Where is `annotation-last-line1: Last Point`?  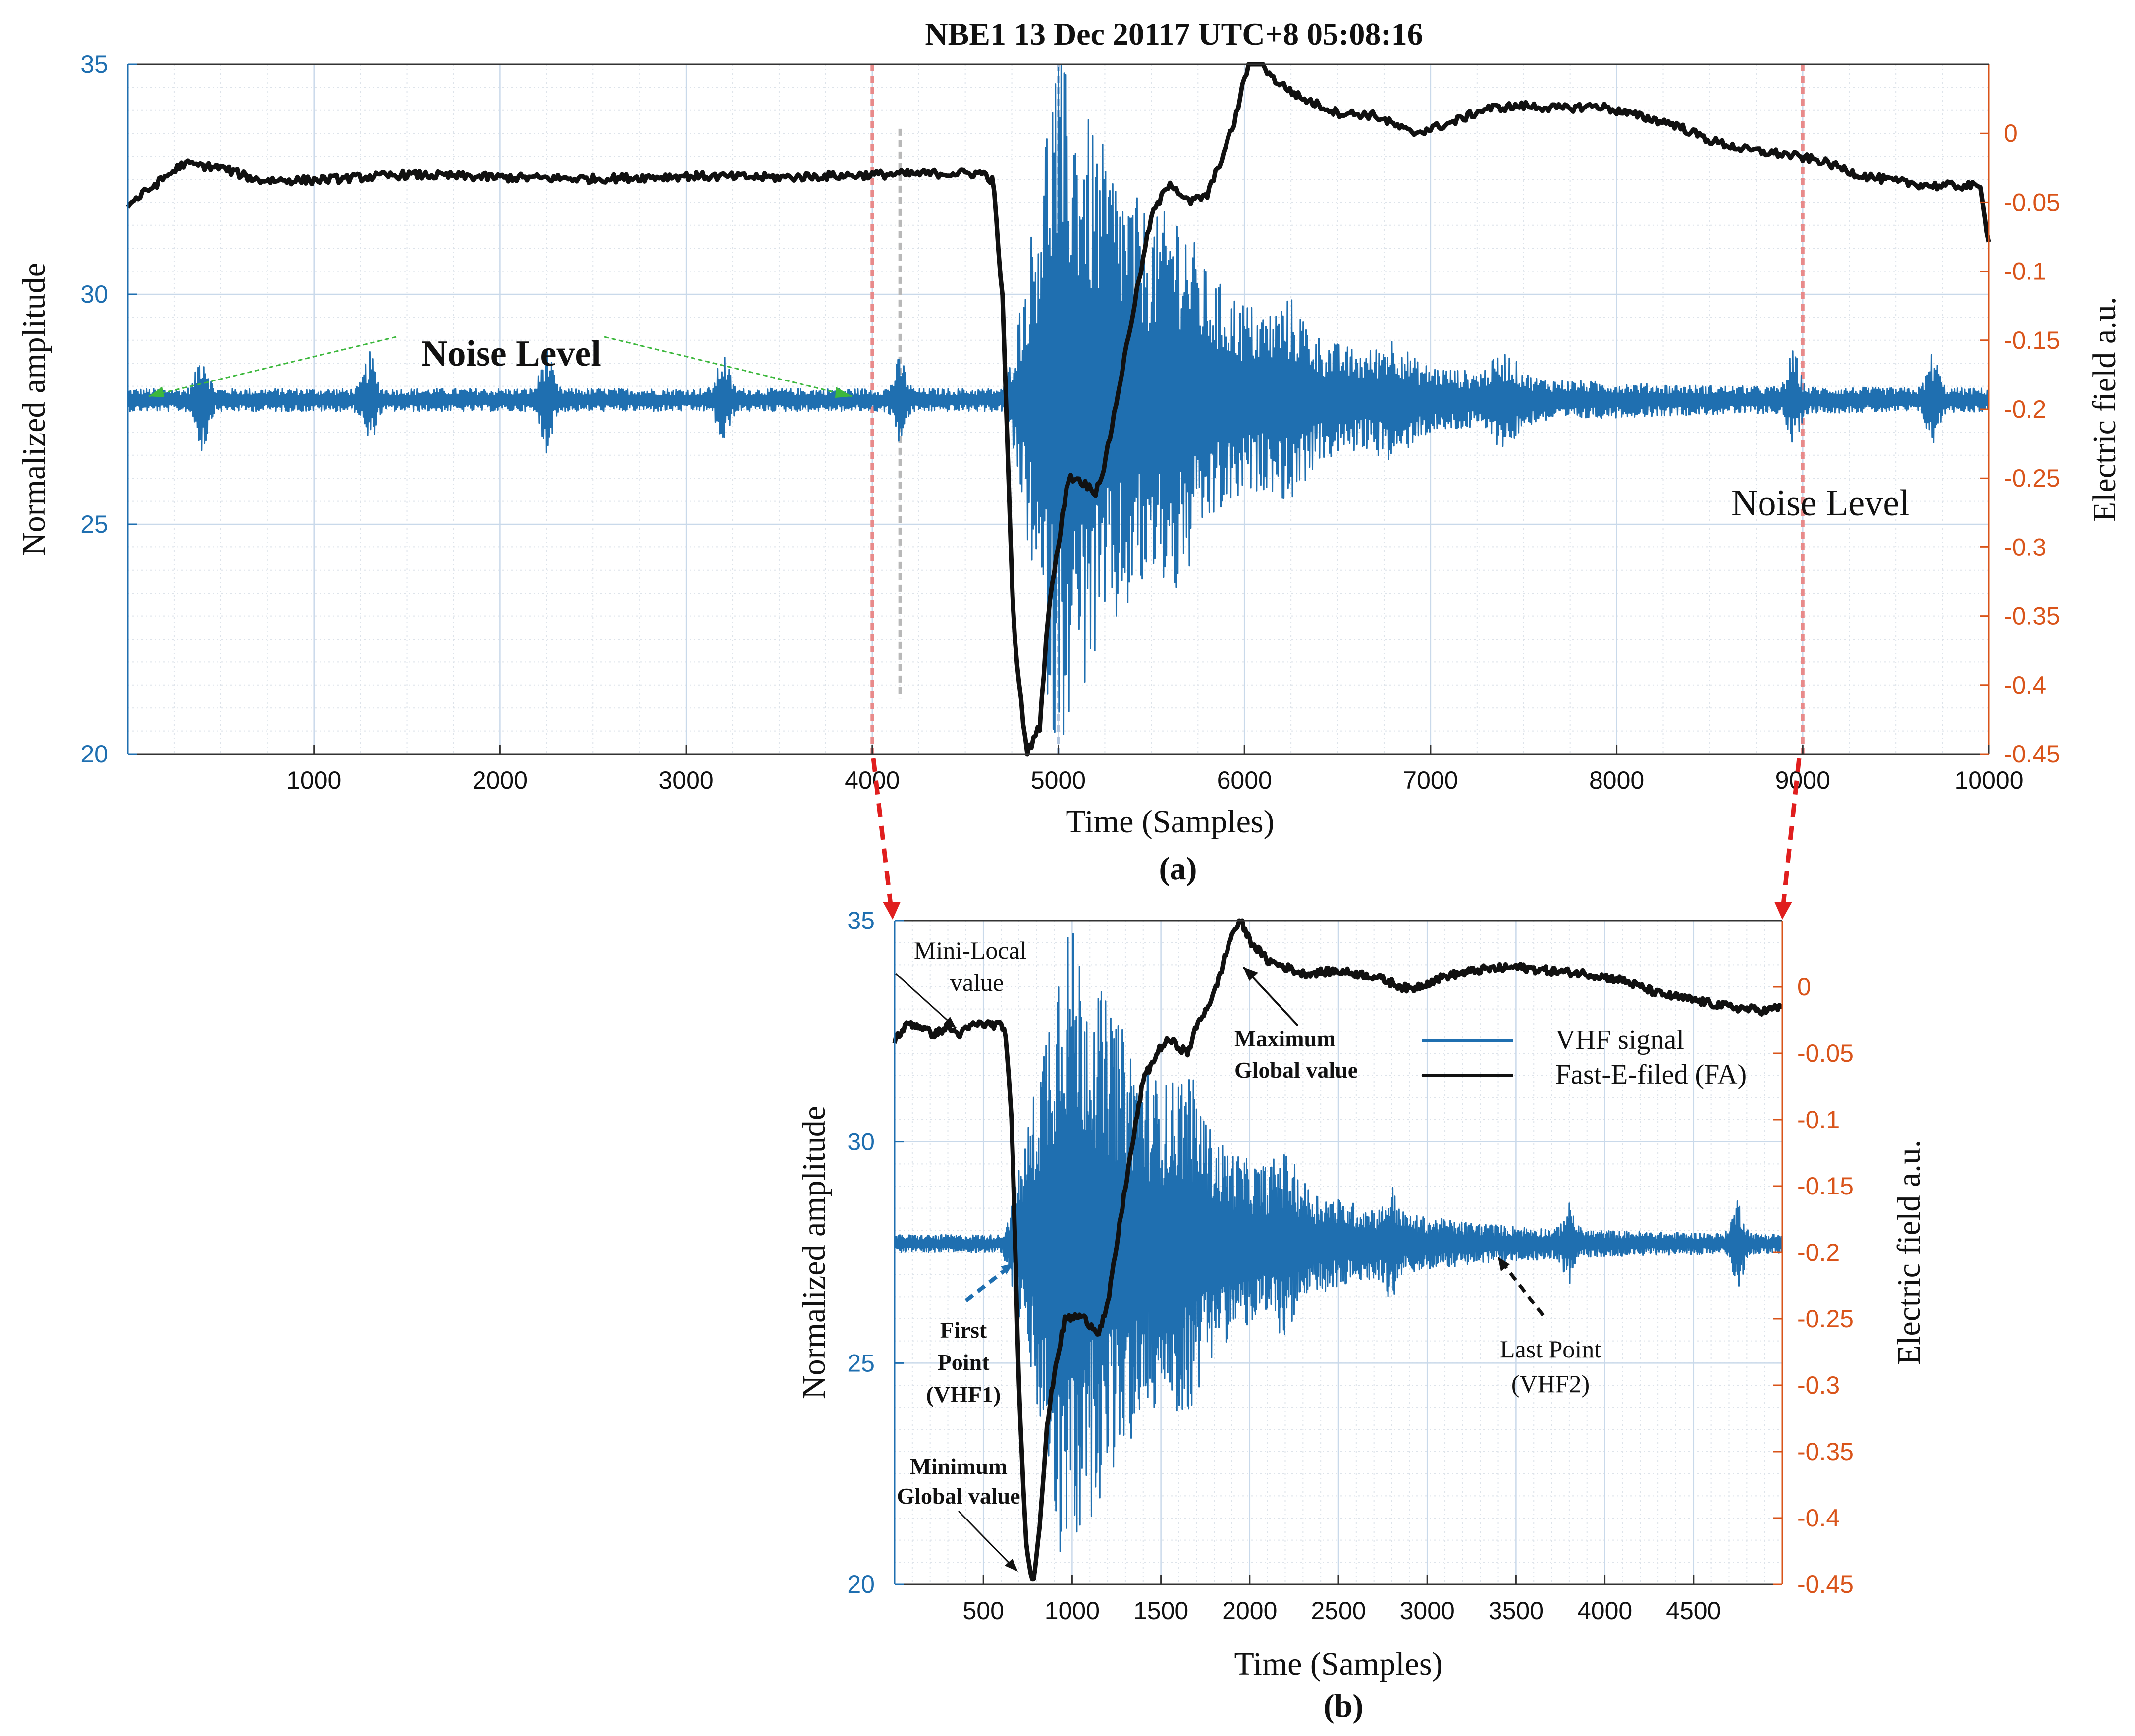 annotation-last-line1: Last Point is located at coordinates (1550, 1349).